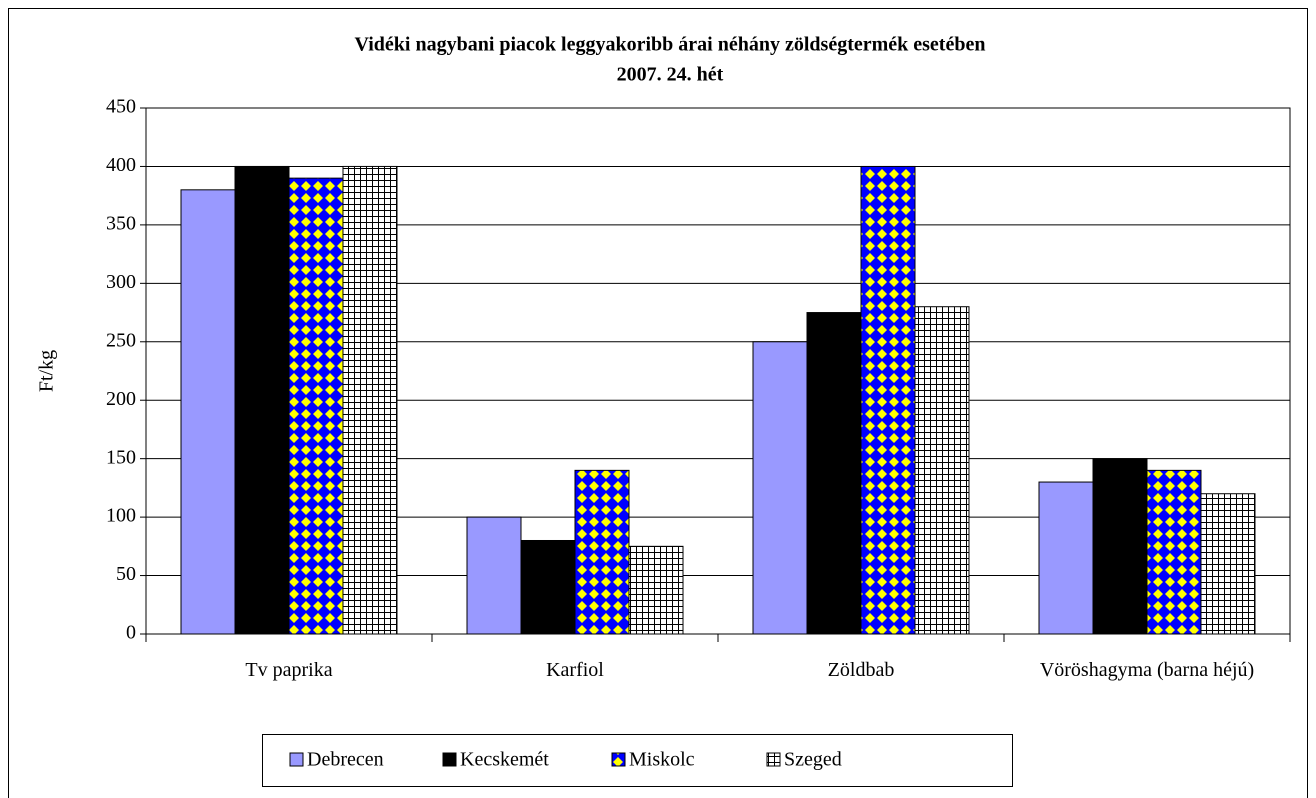  Describe the element at coordinates (121, 282) in the screenshot. I see `y-tick-label: 300` at that location.